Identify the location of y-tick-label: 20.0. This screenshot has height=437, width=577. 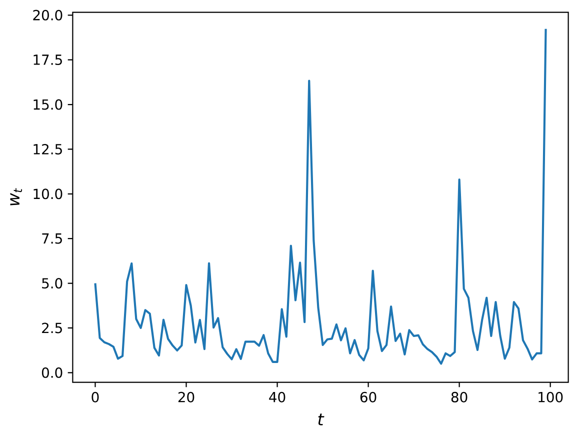
(47, 15).